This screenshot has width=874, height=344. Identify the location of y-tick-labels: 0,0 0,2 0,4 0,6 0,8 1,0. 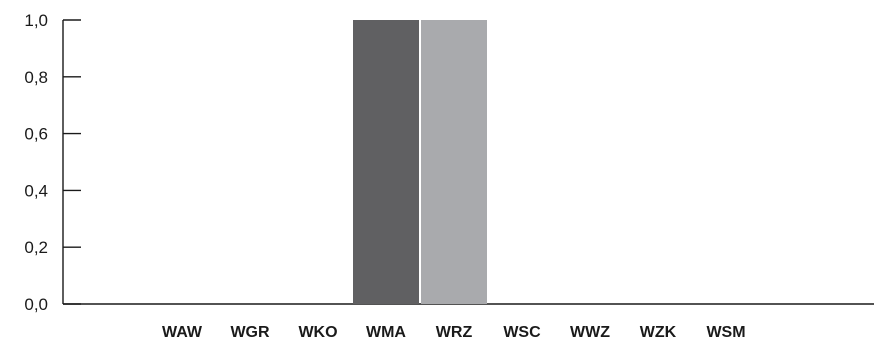
(36, 162).